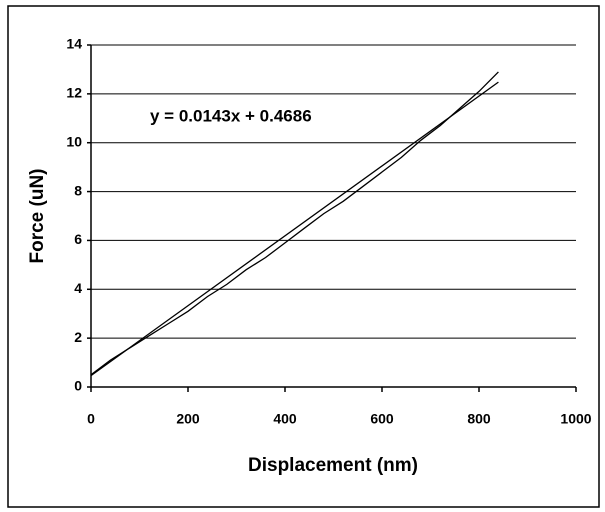 Image resolution: width=605 pixels, height=512 pixels. I want to click on x-tick-label: 200, so click(188, 419).